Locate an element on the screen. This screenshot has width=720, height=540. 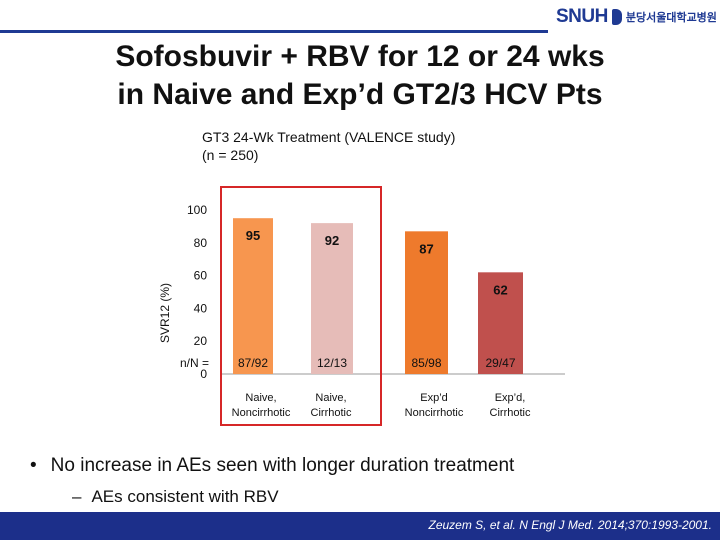
highlight-box is located at coordinates (301, 306).